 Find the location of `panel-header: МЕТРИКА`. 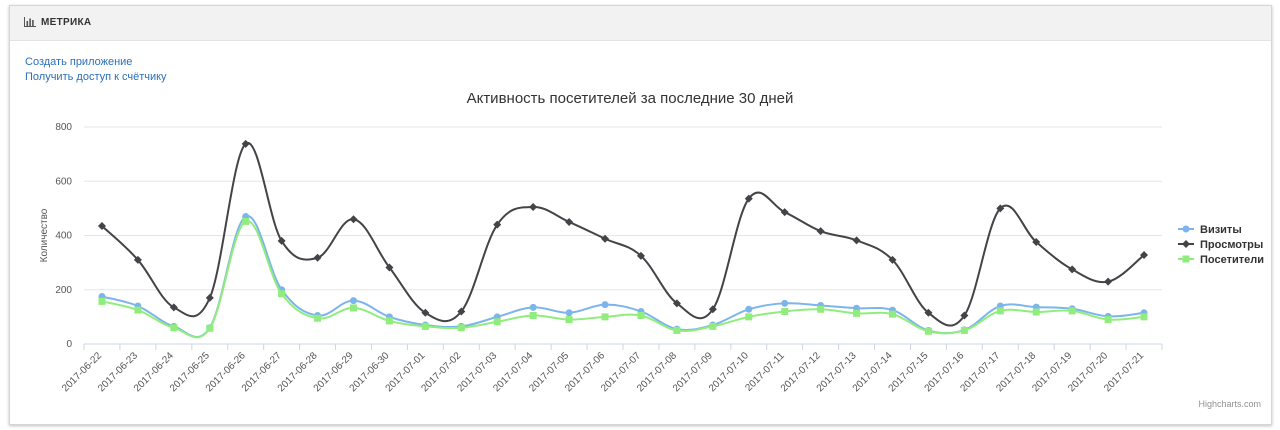

panel-header: МЕТРИКА is located at coordinates (640, 23).